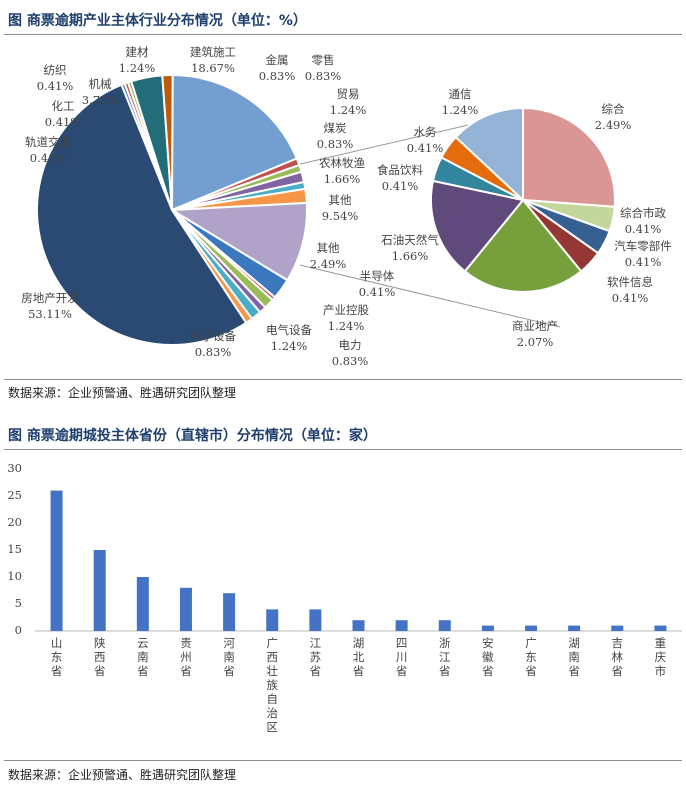 This screenshot has width=686, height=793. What do you see at coordinates (430, 296) in the screenshot?
I see `connector-line` at bounding box center [430, 296].